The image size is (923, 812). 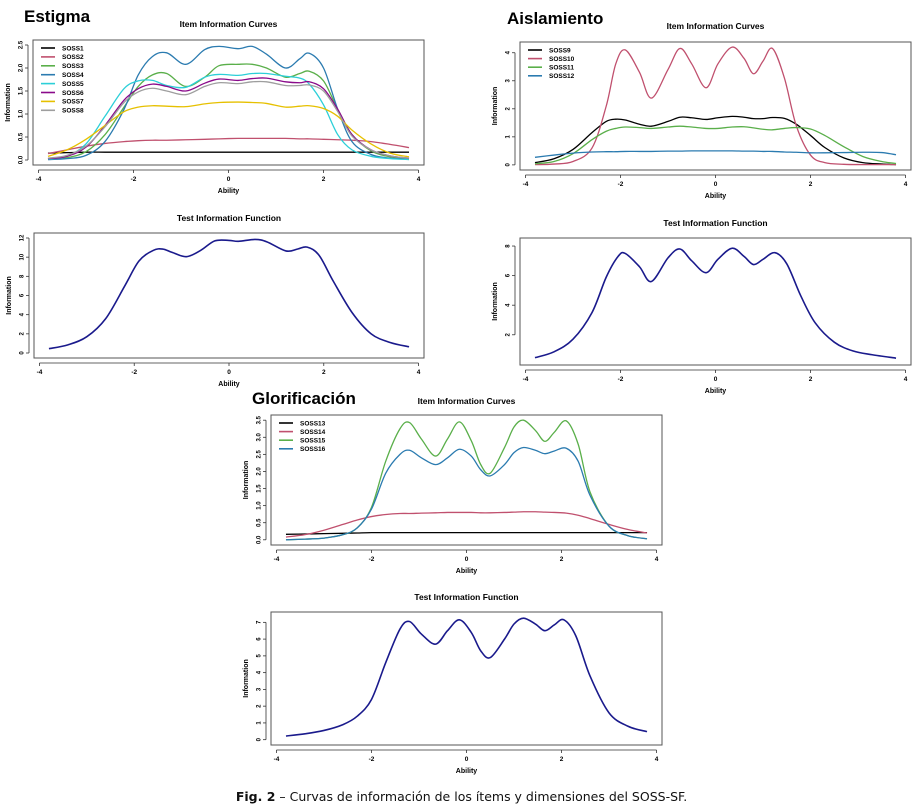 I want to click on y-tick-label: 1, so click(x=260, y=723).